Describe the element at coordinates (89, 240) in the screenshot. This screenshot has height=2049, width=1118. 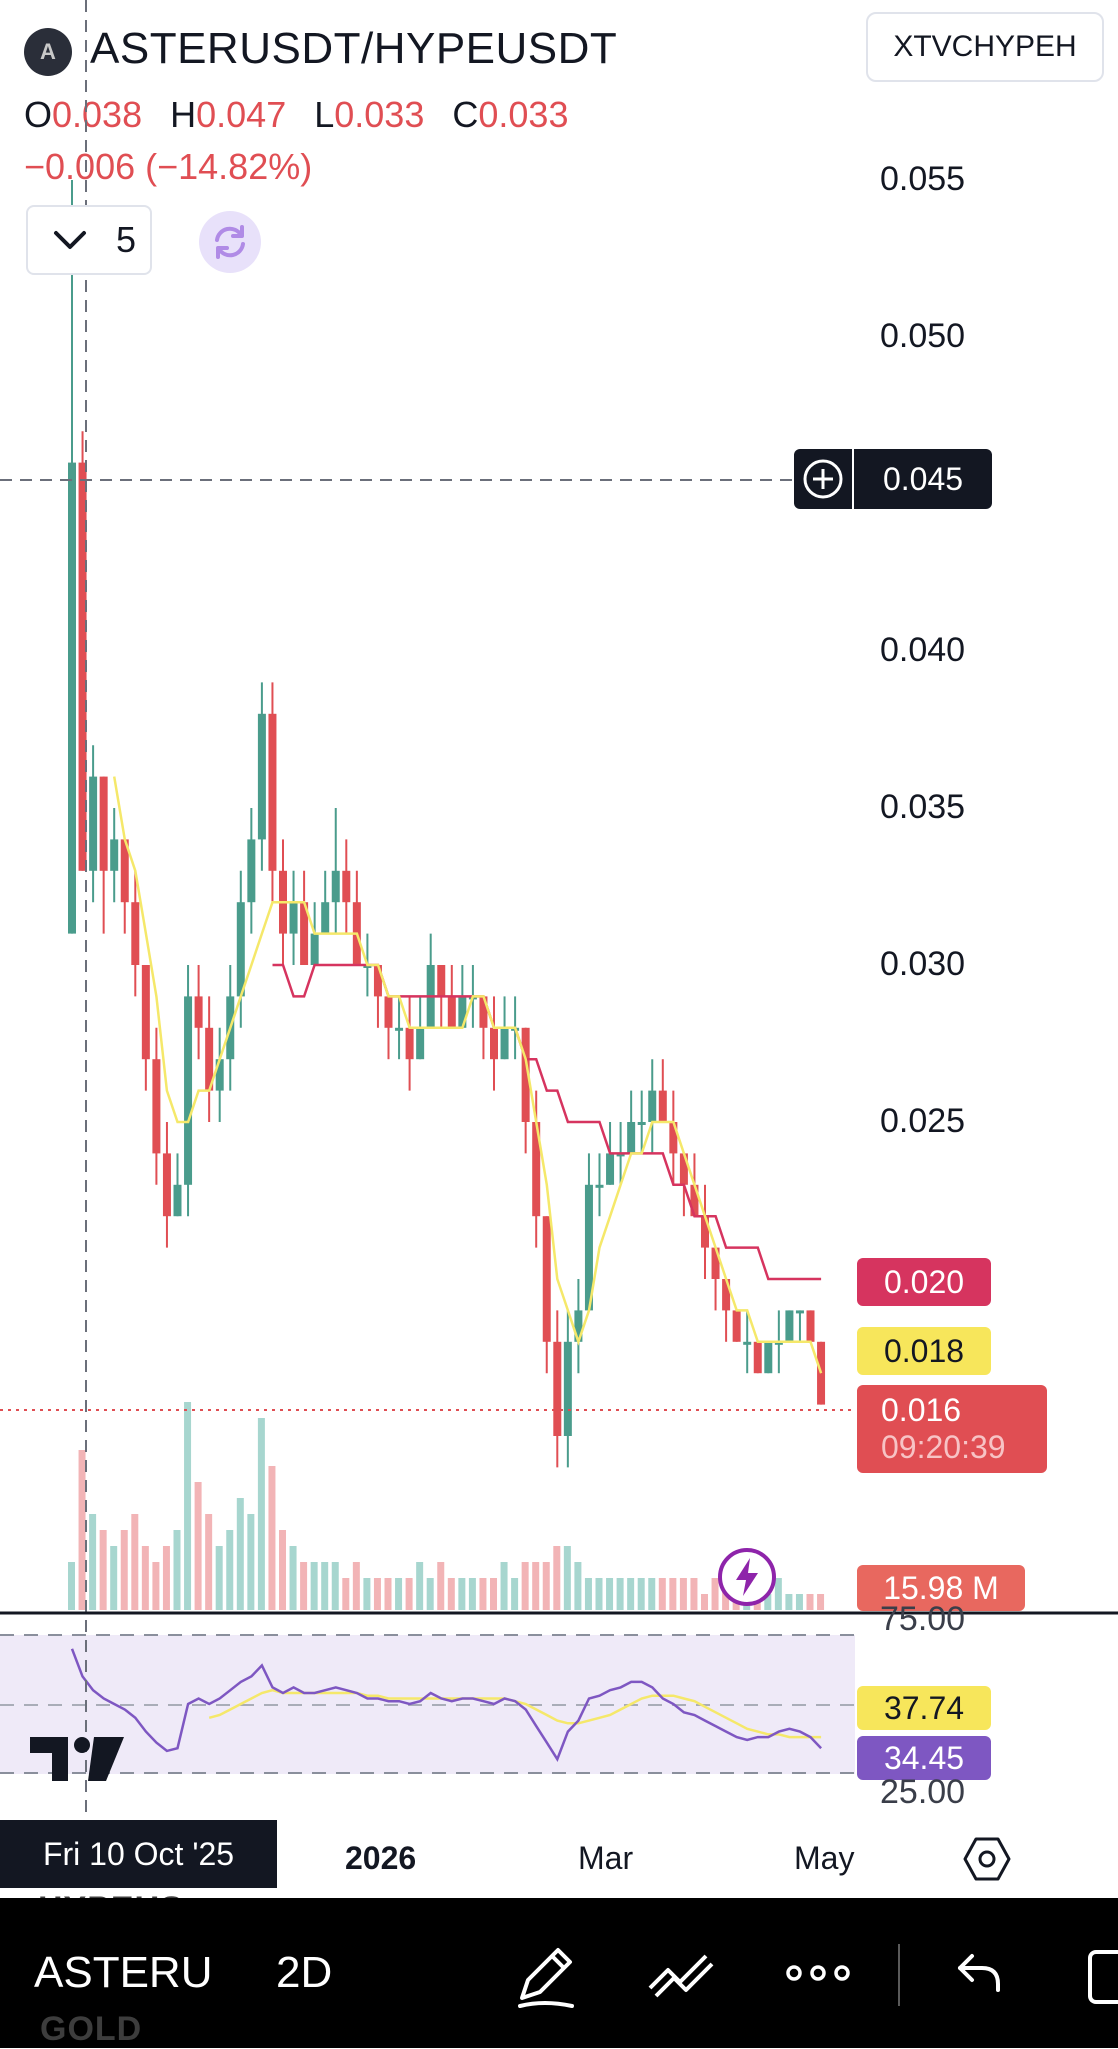
I see `interval-selector: 5` at that location.